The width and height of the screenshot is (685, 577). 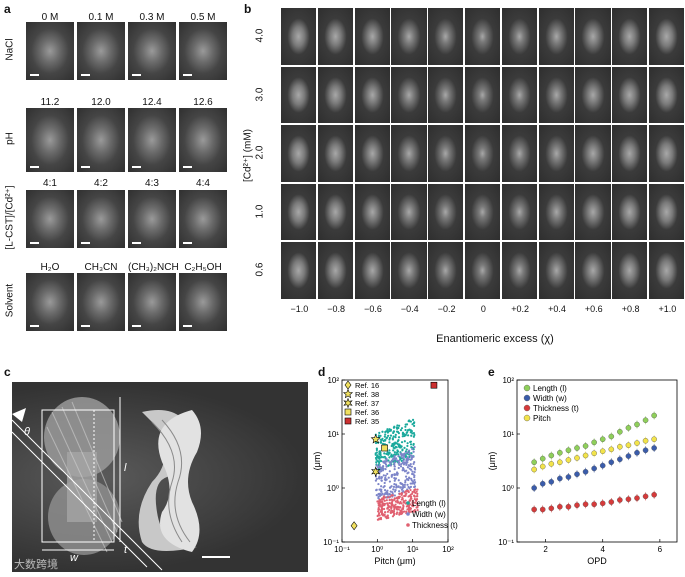 What do you see at coordinates (348, 421) in the screenshot?
I see `reference-marker` at bounding box center [348, 421].